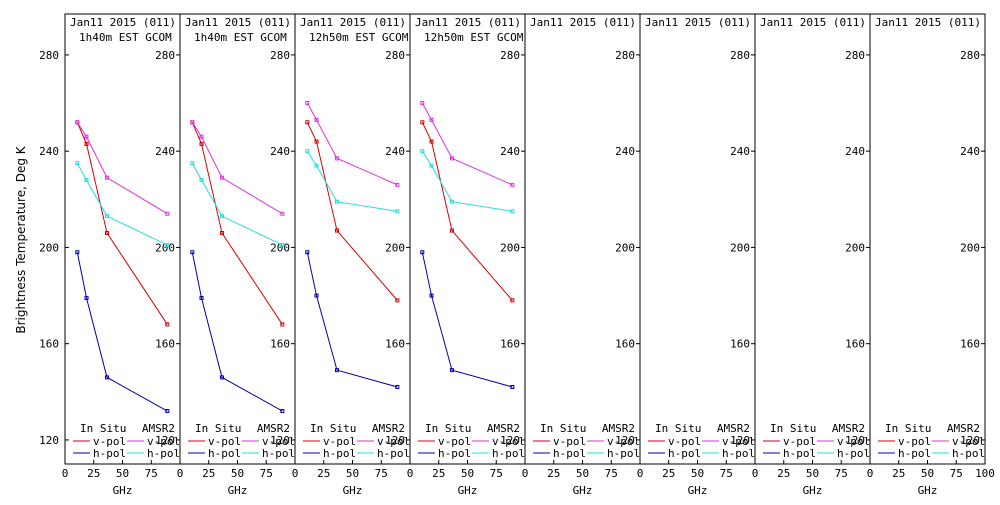  Describe the element at coordinates (49, 440) in the screenshot. I see `y-tick-label-left: 120` at that location.